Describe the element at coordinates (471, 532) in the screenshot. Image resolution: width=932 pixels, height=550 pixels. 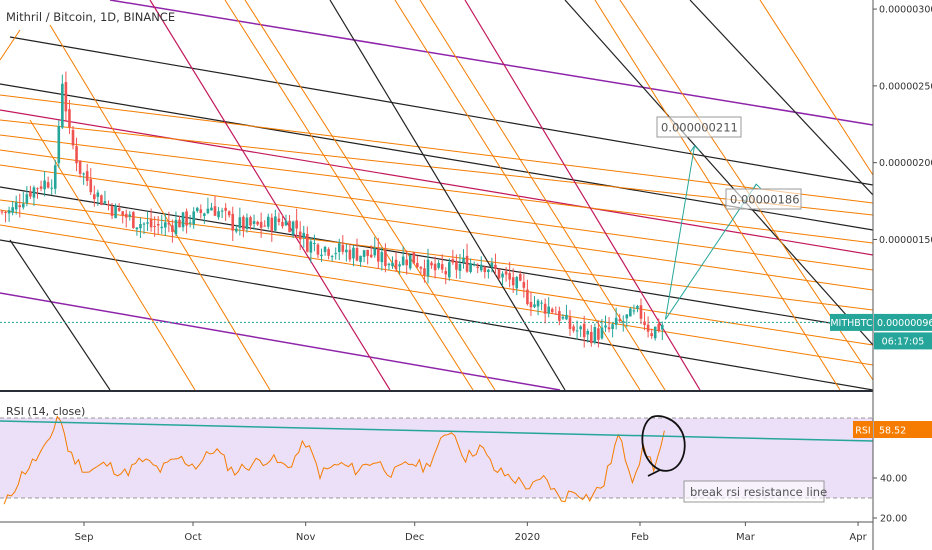
I see `time-tick-labels: Sep Oct Nov Dec 2020 Feb Mar Apr` at that location.